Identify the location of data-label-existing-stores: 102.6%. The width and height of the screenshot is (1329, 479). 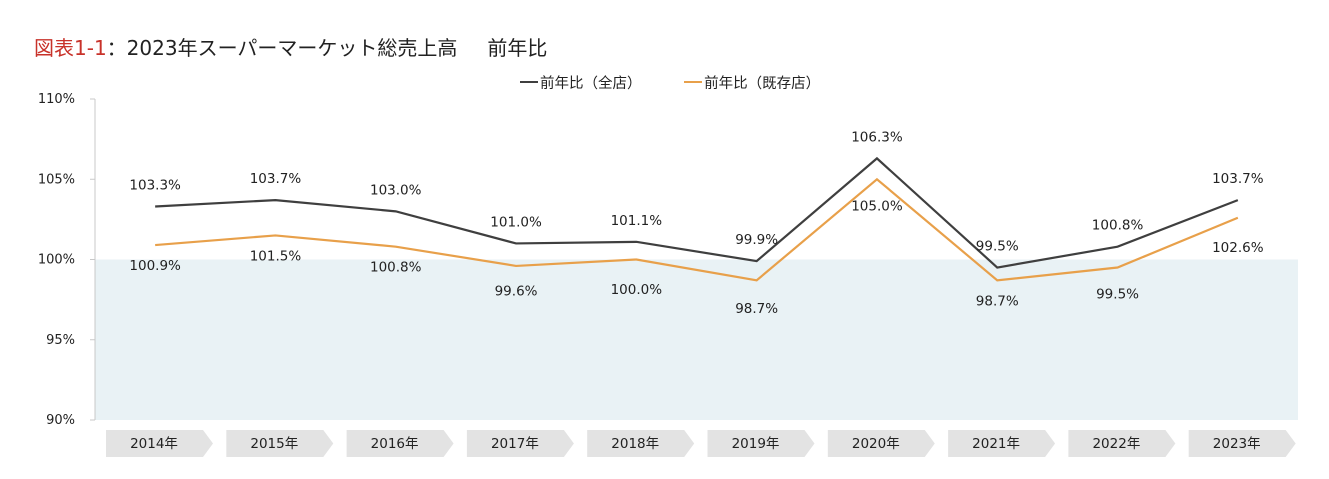
(1238, 248).